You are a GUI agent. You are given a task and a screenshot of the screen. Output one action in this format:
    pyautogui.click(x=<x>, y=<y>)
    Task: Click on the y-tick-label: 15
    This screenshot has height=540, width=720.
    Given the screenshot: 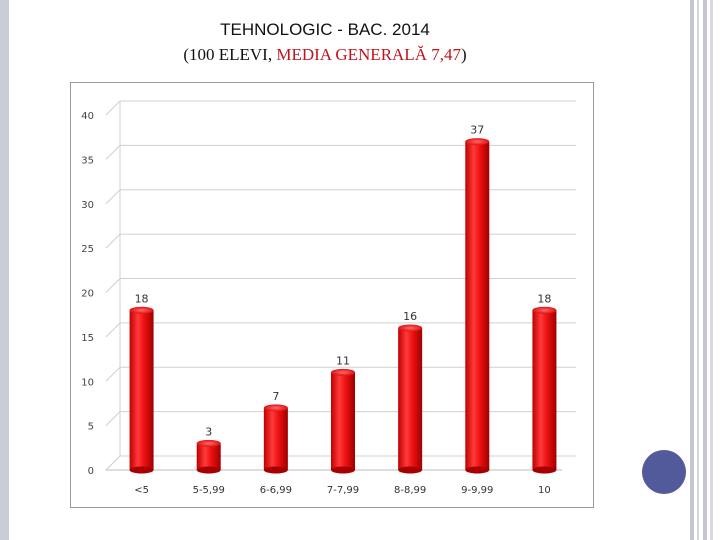 What is the action you would take?
    pyautogui.click(x=87, y=338)
    